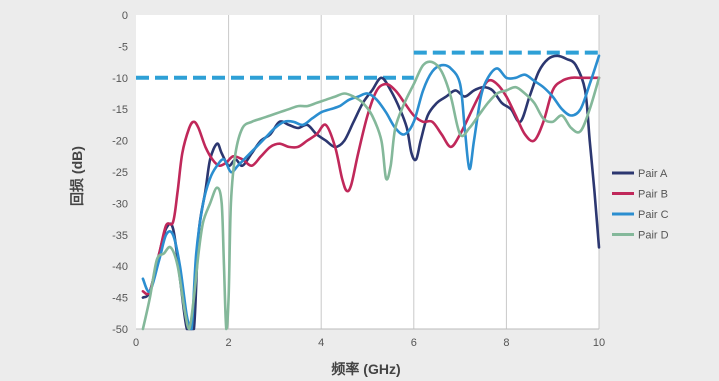 This screenshot has width=719, height=381. I want to click on legend-label: Pair B, so click(653, 195).